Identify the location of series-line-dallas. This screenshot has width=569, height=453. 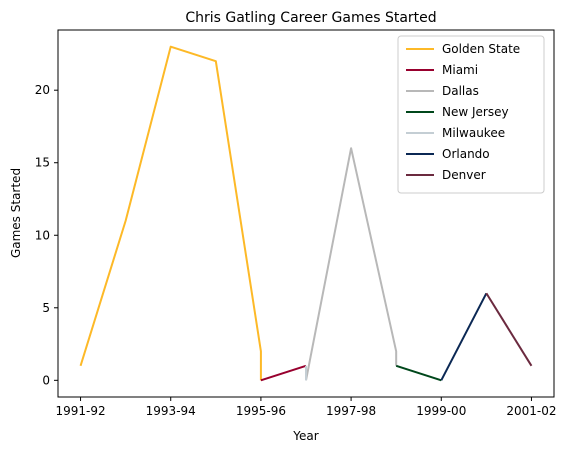
(351, 264).